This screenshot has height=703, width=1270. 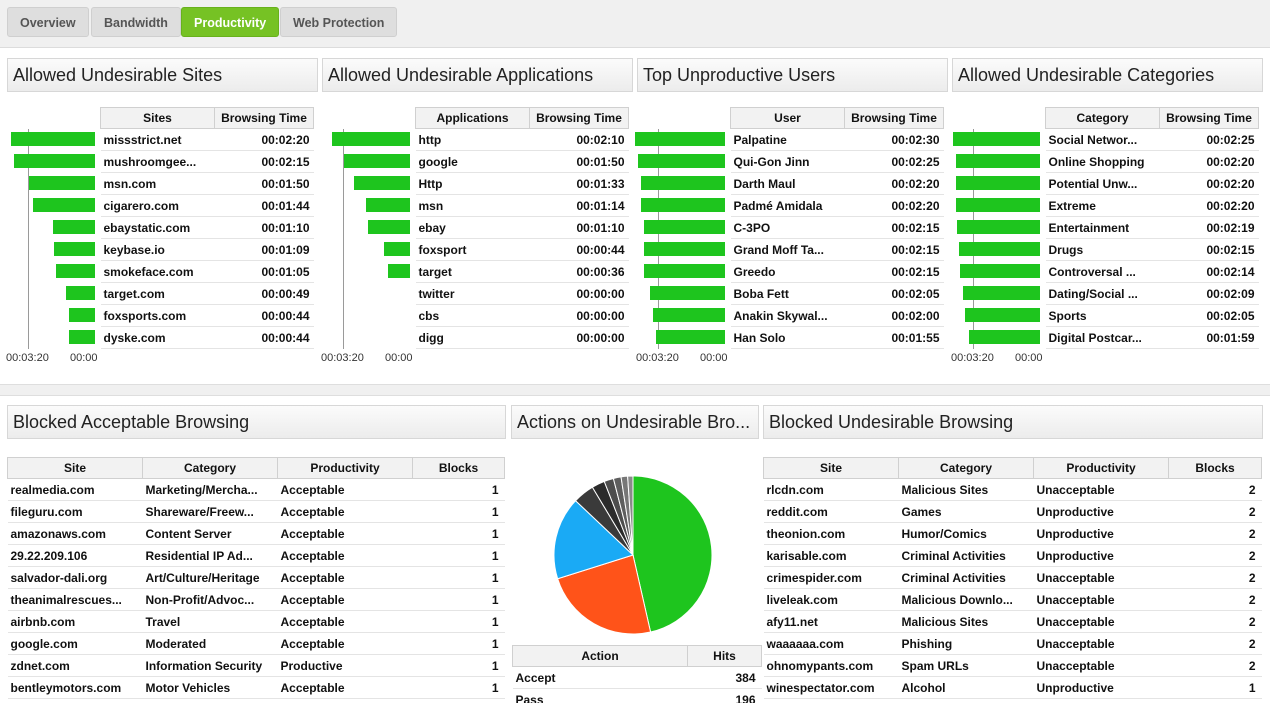 What do you see at coordinates (724, 656) in the screenshot?
I see `column-header-hits: Hits` at bounding box center [724, 656].